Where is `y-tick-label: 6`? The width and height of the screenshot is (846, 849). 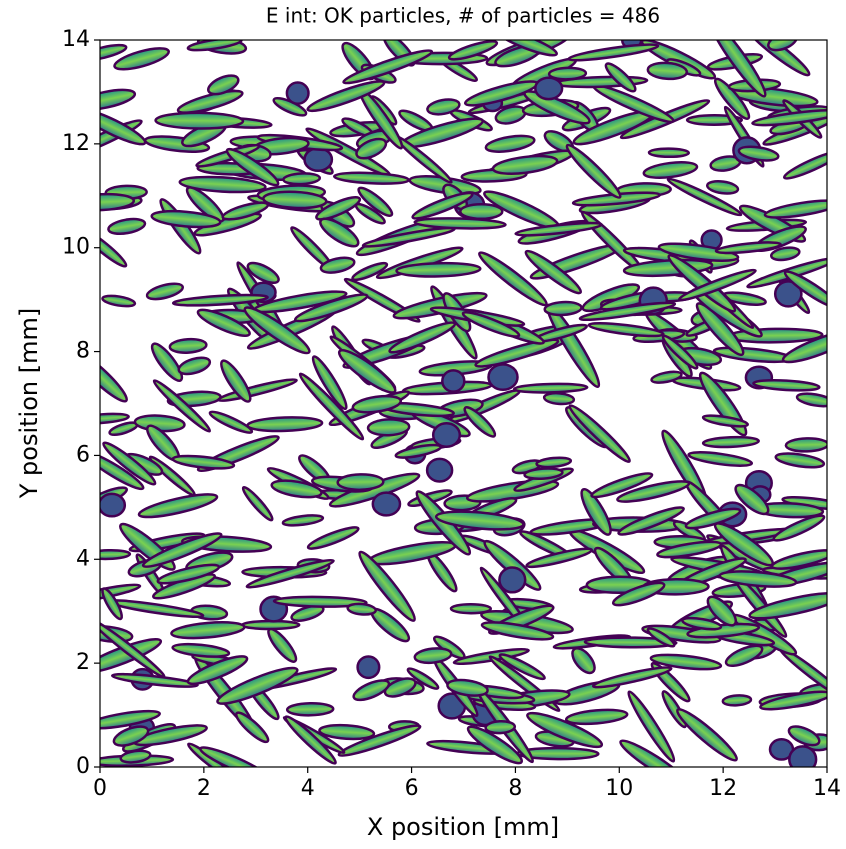 y-tick-label: 6 is located at coordinates (83, 454).